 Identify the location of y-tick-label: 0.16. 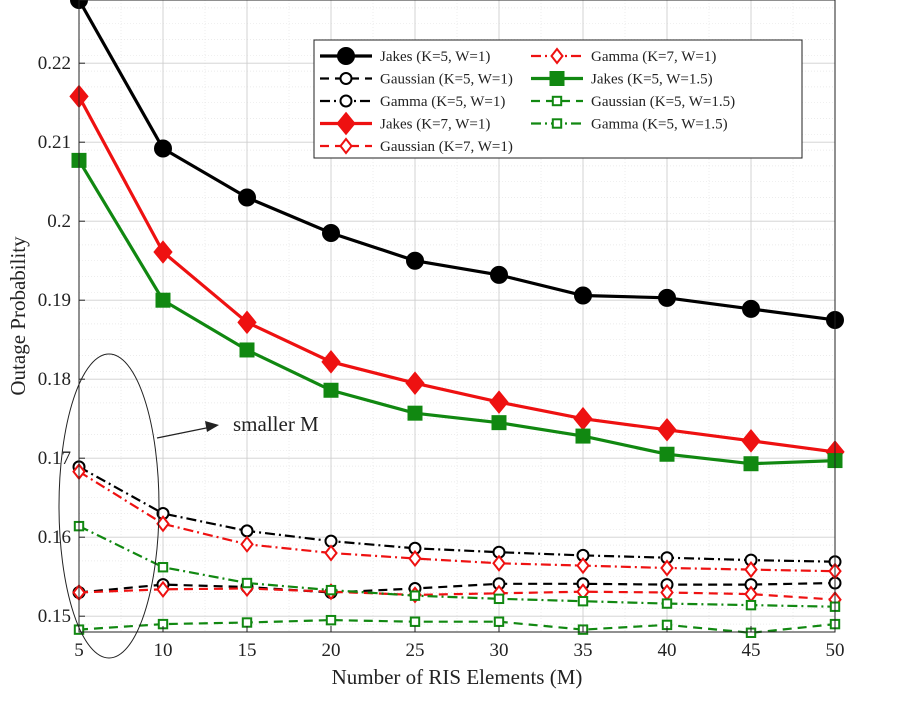
(54, 537).